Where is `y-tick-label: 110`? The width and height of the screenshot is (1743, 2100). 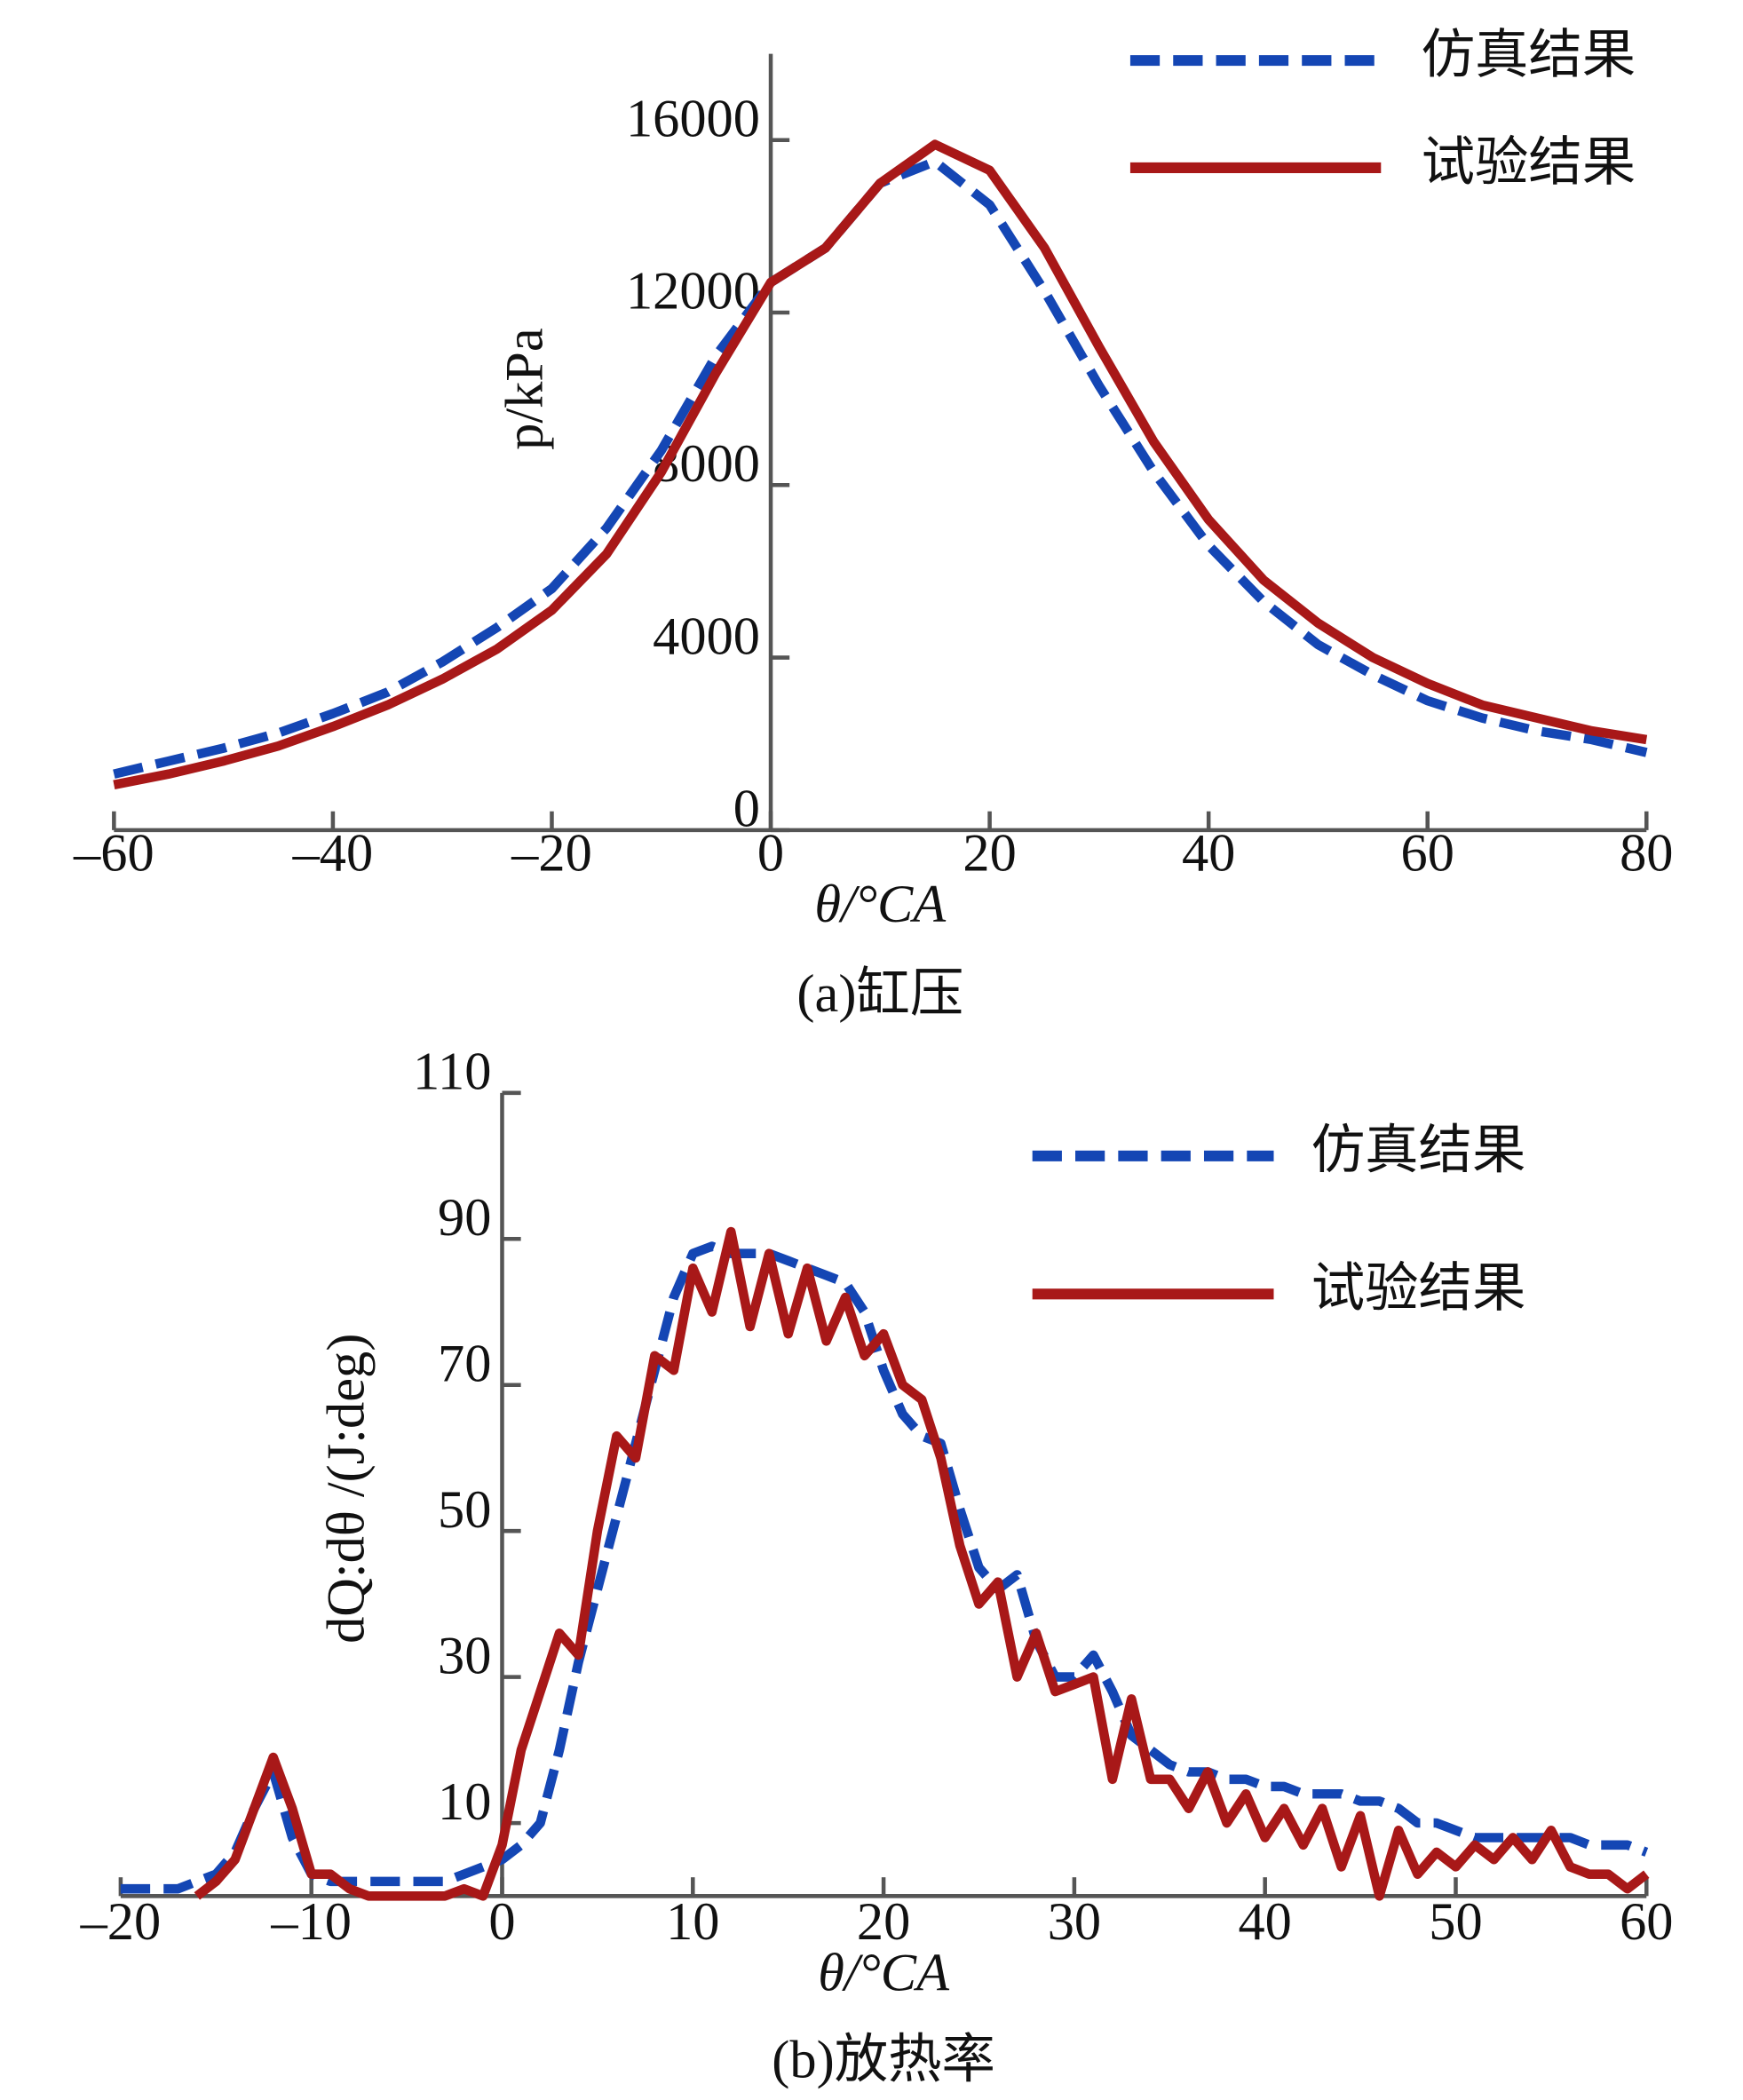 y-tick-label: 110 is located at coordinates (452, 1072).